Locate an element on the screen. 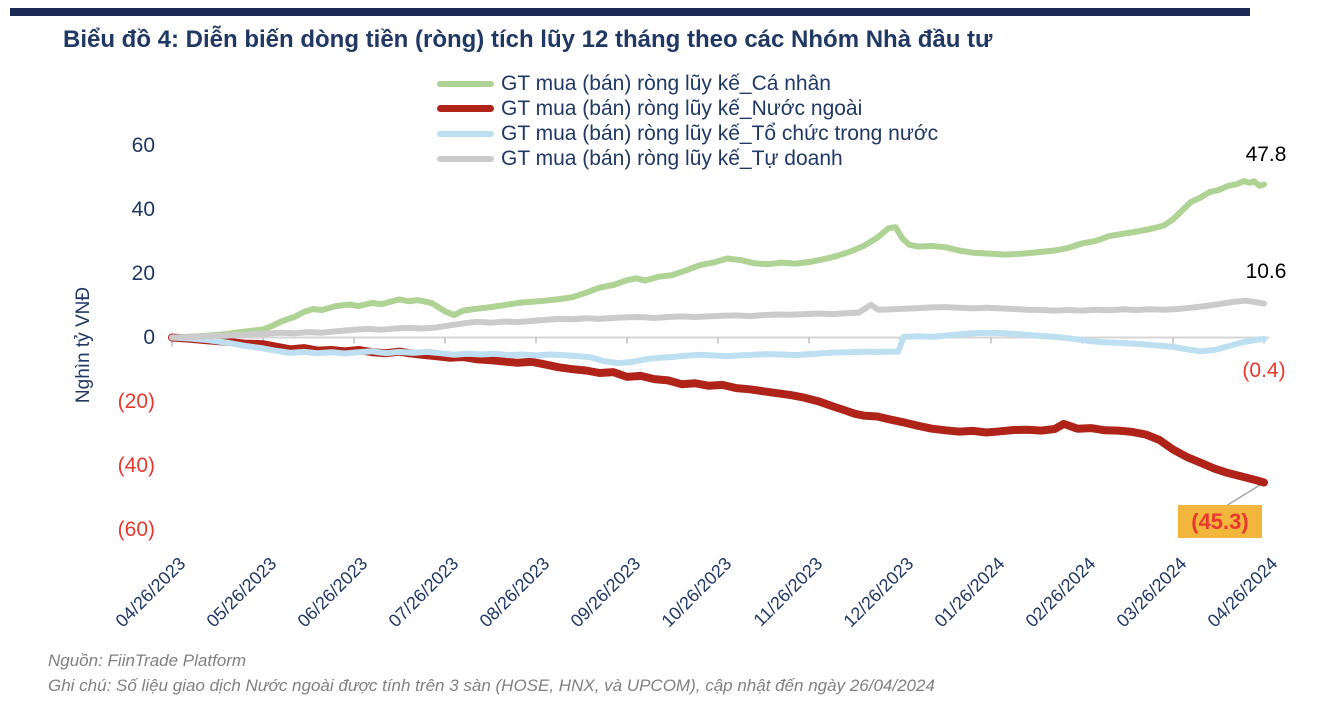 The image size is (1338, 706). end-label-ca-nhan: 47.8 is located at coordinates (1266, 154).